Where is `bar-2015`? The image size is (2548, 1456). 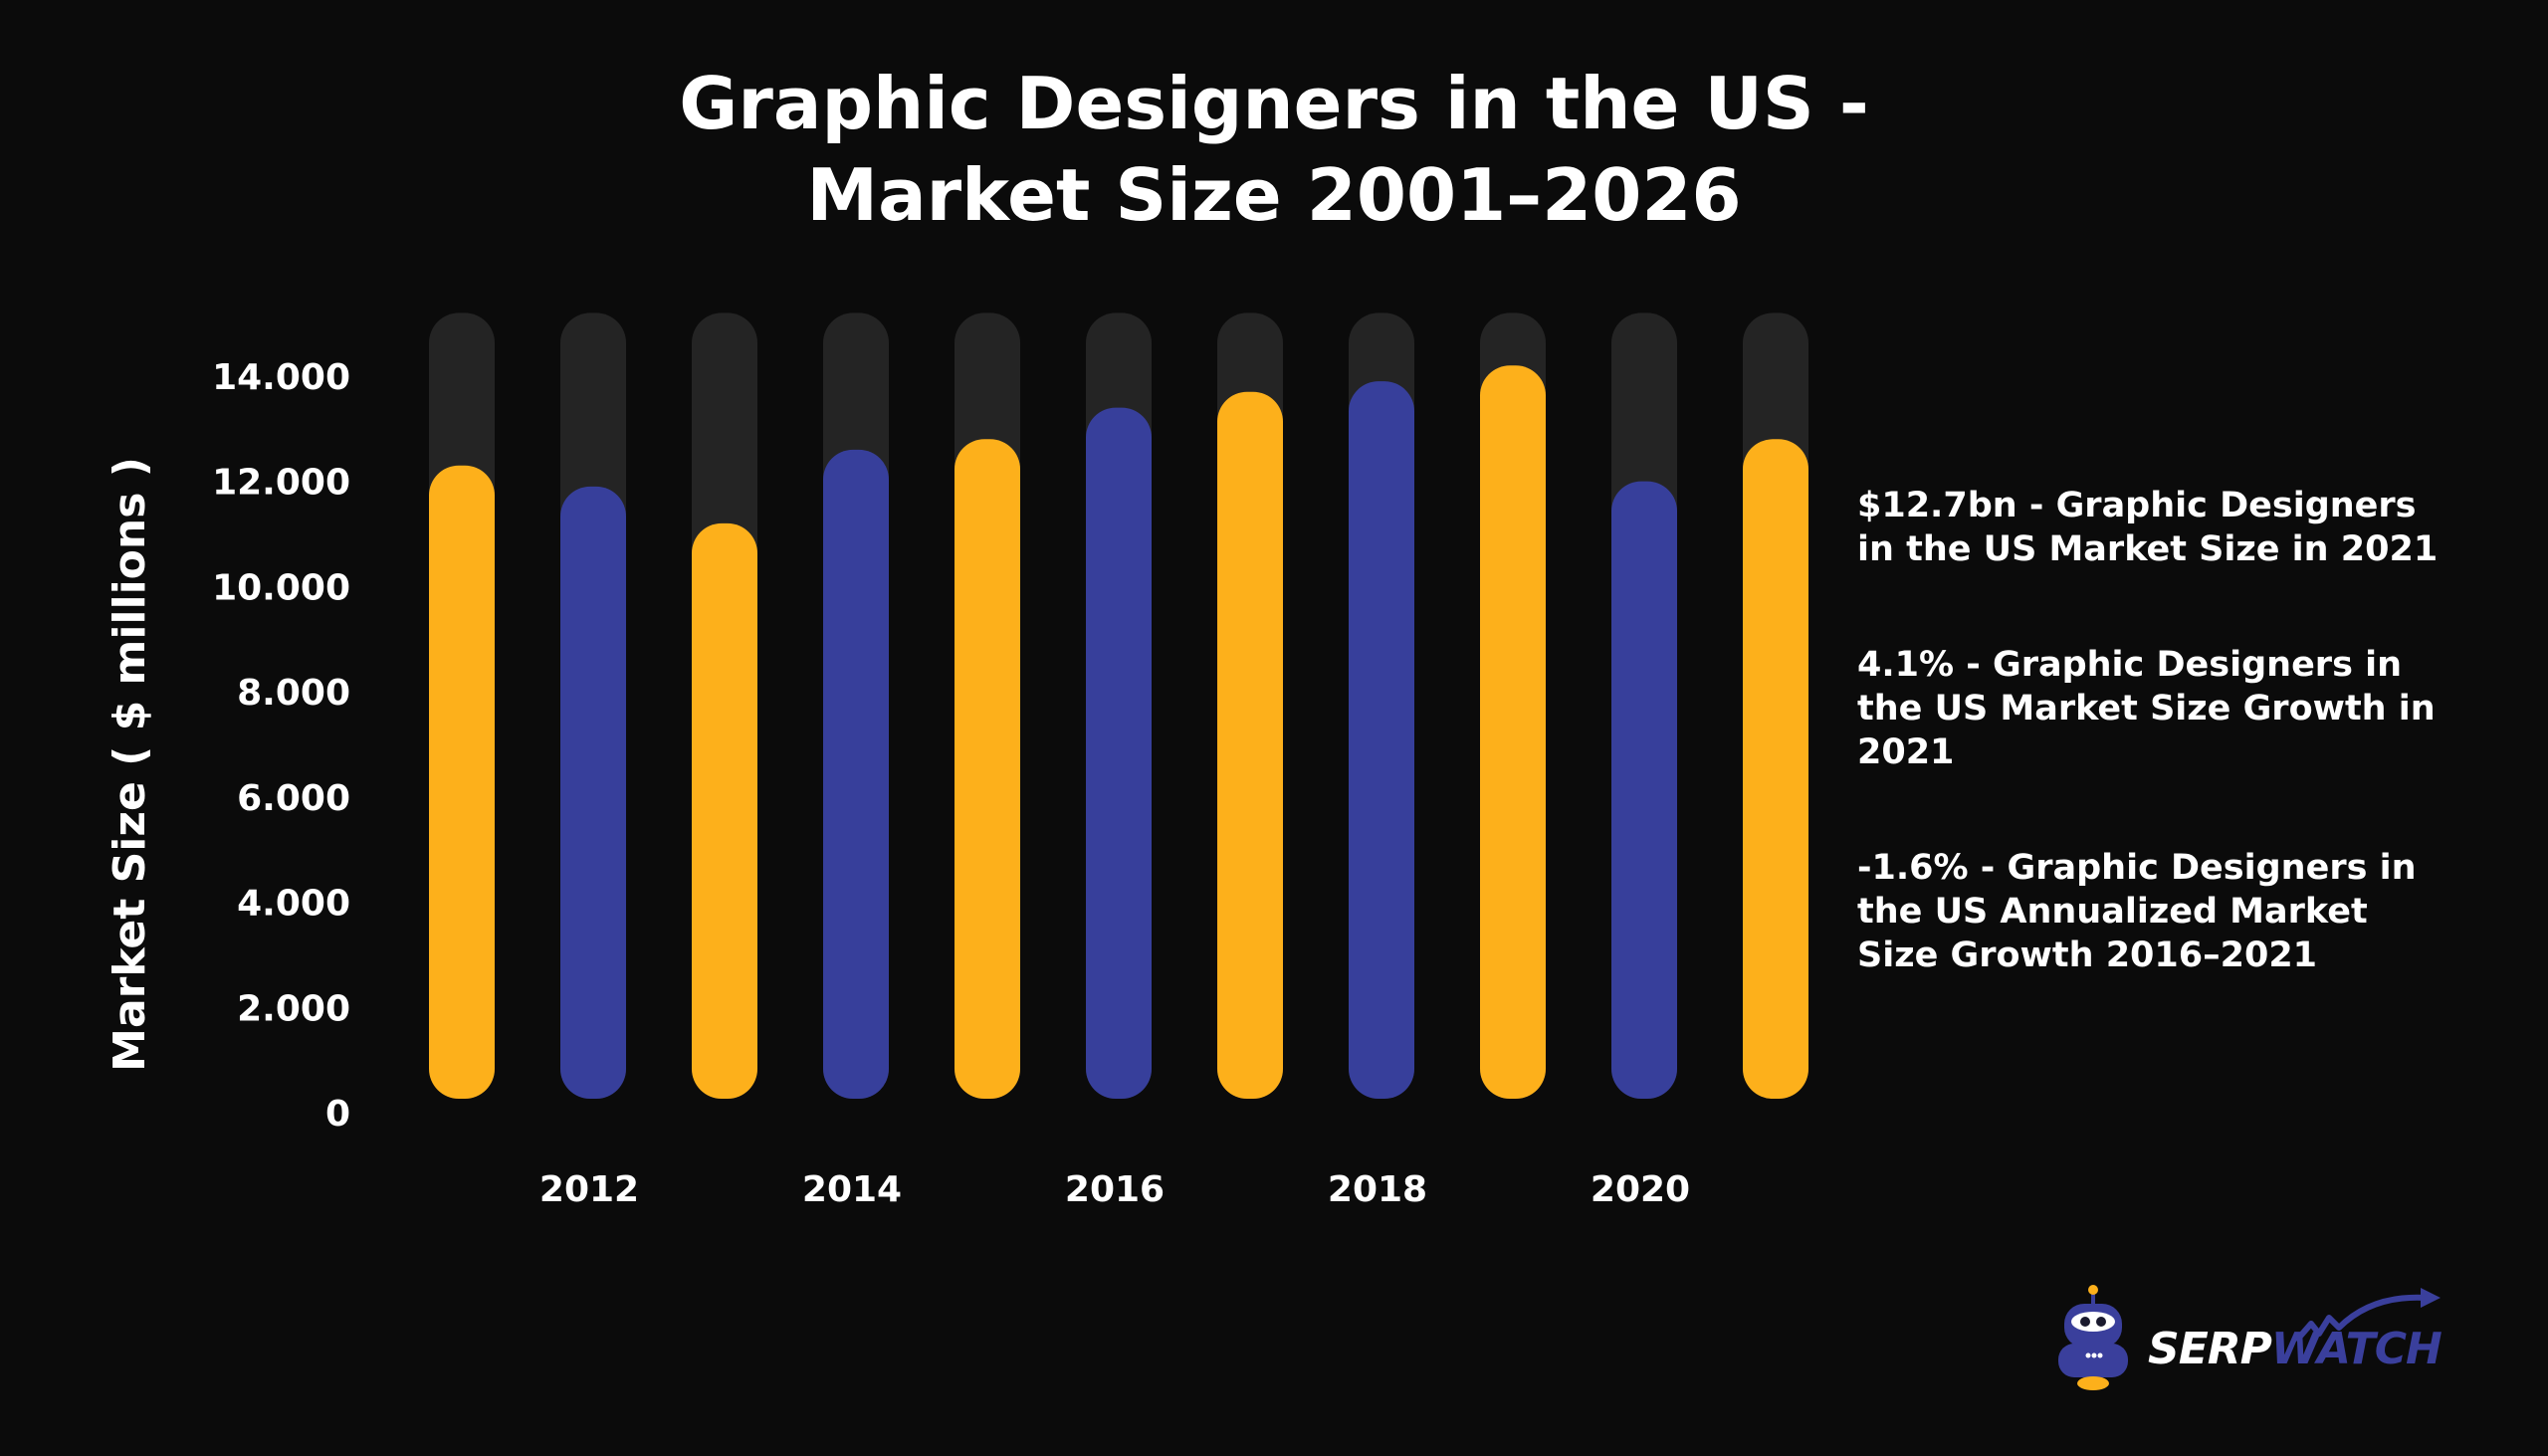 bar-2015 is located at coordinates (987, 769).